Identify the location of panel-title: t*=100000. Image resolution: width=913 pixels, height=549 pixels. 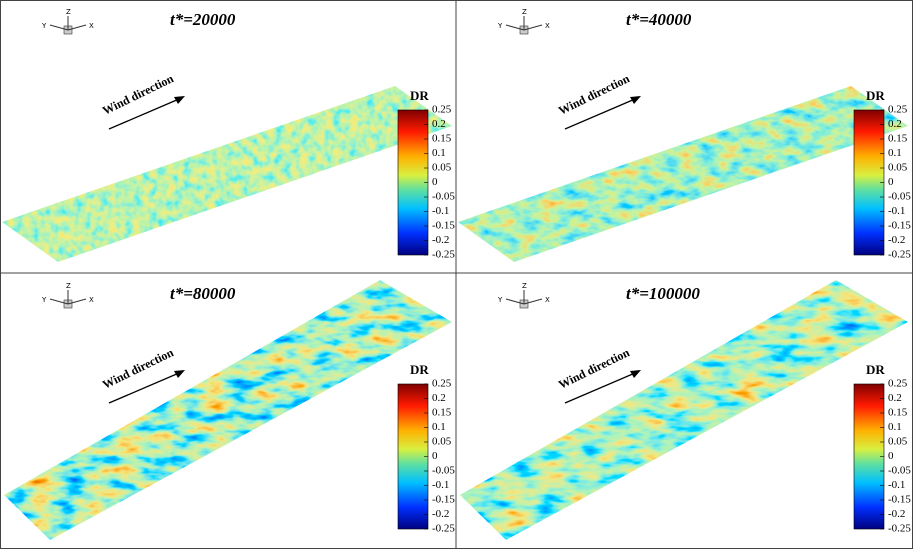
(663, 293).